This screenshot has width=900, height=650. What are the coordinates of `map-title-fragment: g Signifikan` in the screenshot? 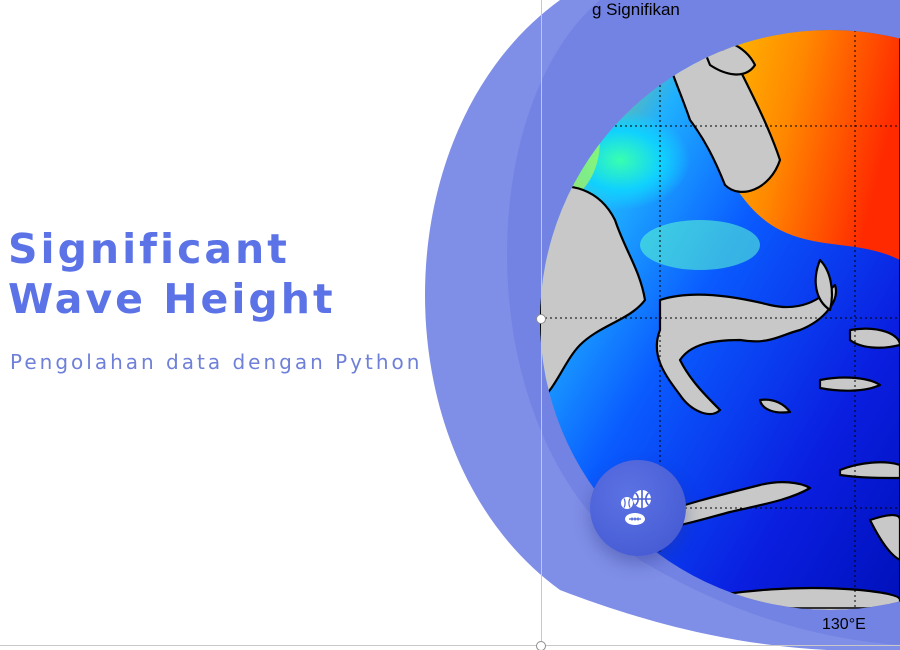 It's located at (636, 9).